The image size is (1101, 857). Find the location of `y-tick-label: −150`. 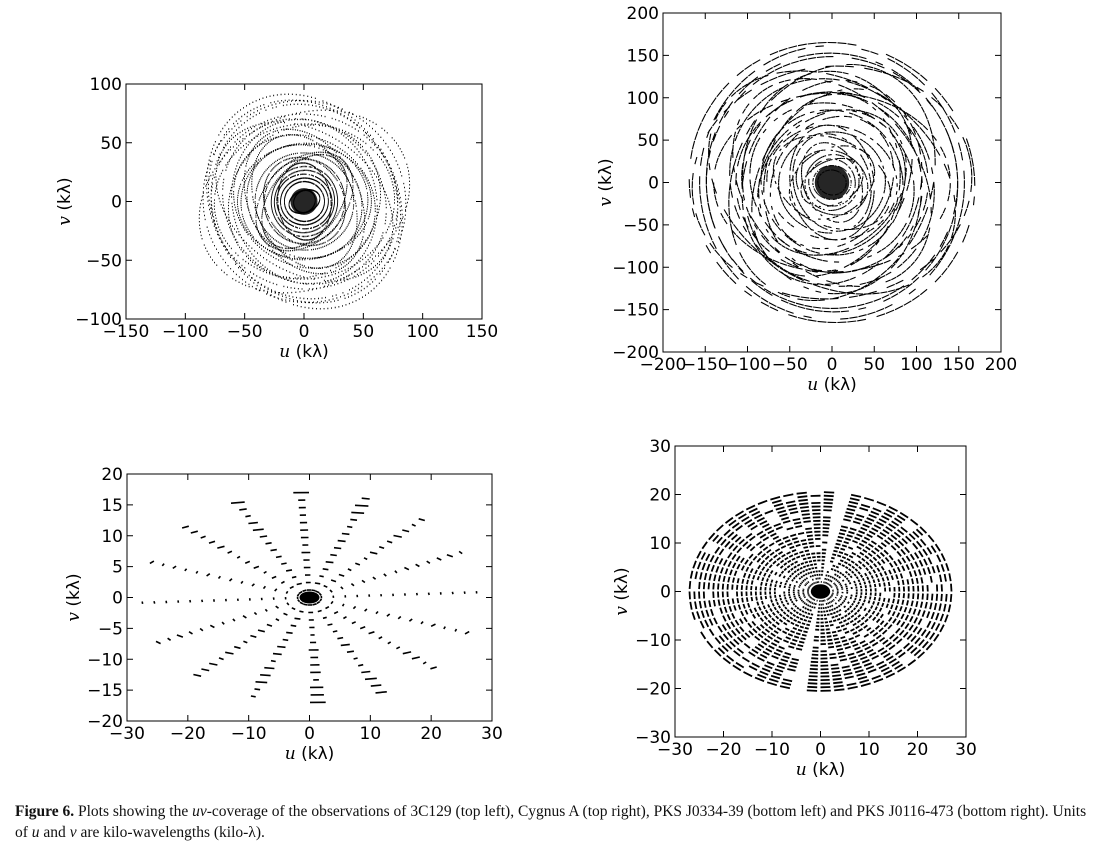

y-tick-label: −150 is located at coordinates (635, 311).